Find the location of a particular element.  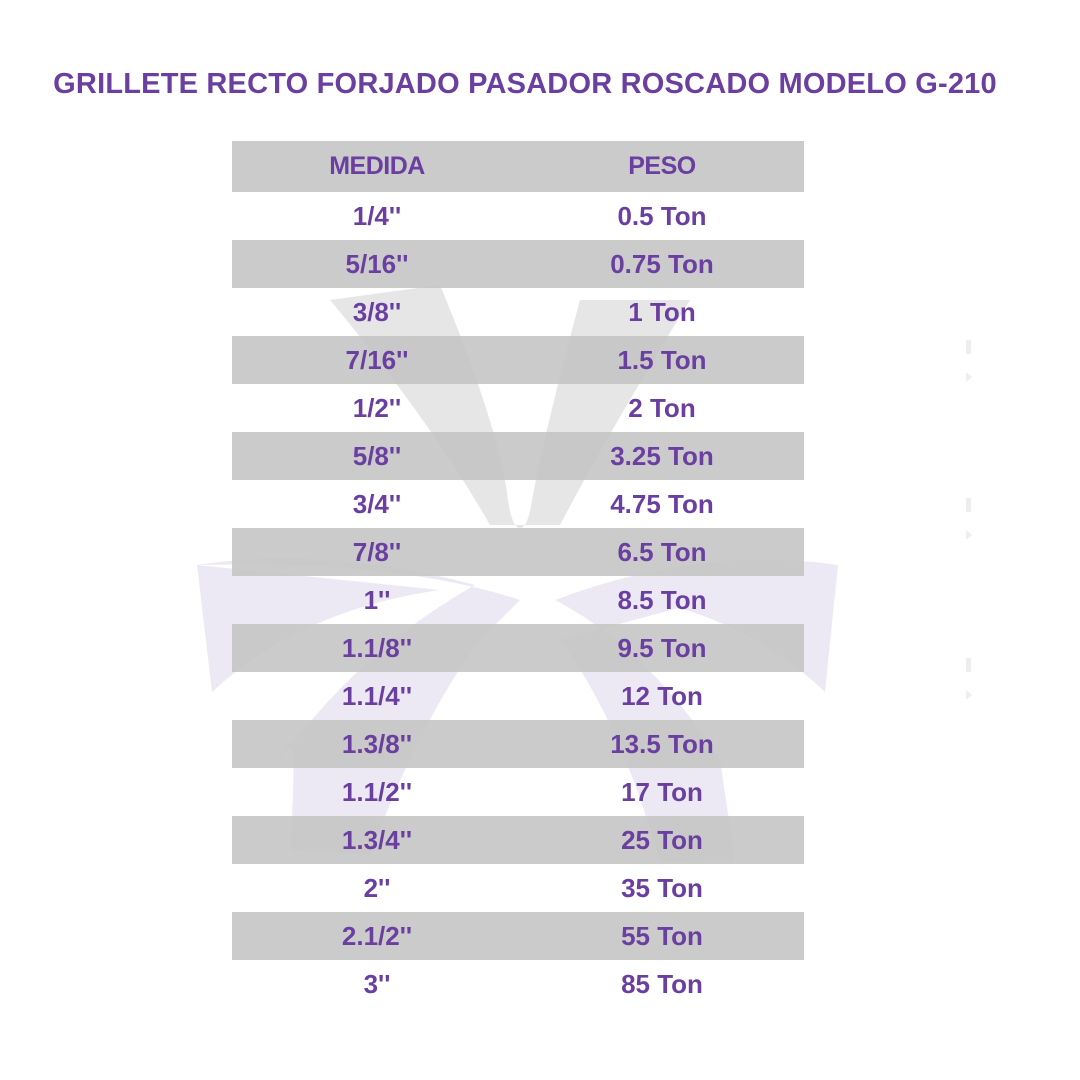

table-row: 3/8'' 1 Ton is located at coordinates (518, 312).